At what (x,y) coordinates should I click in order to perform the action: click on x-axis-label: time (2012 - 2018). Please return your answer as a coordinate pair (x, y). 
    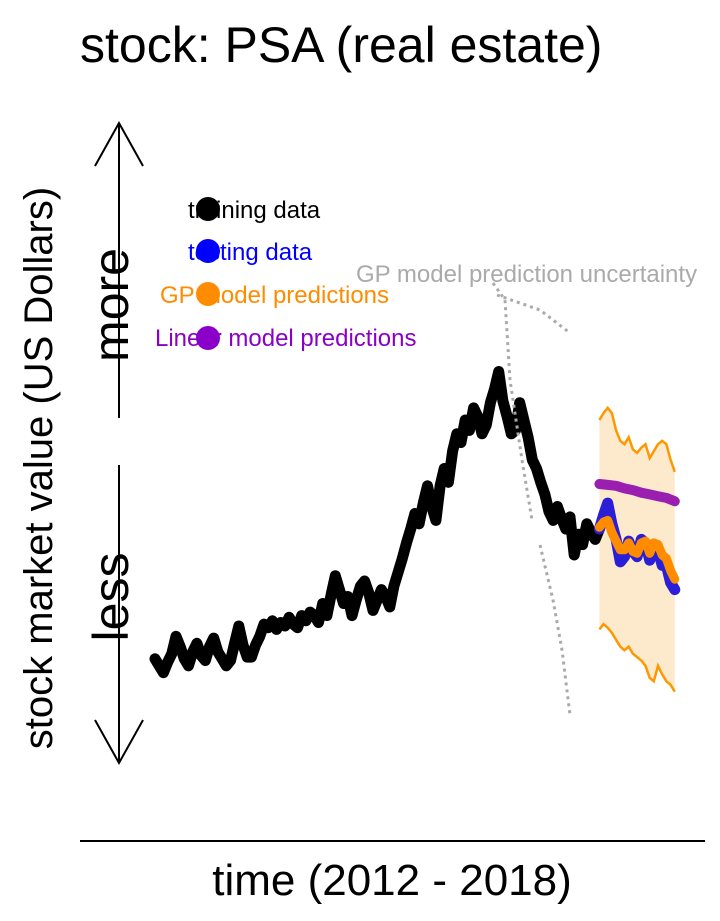
    Looking at the image, I should click on (392, 880).